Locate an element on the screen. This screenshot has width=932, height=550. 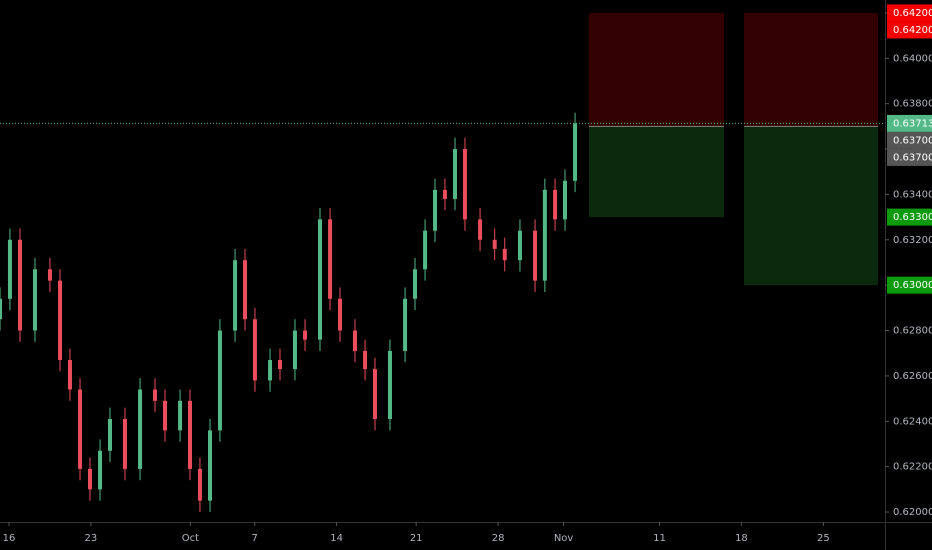
last-price-label-box is located at coordinates (909, 123).